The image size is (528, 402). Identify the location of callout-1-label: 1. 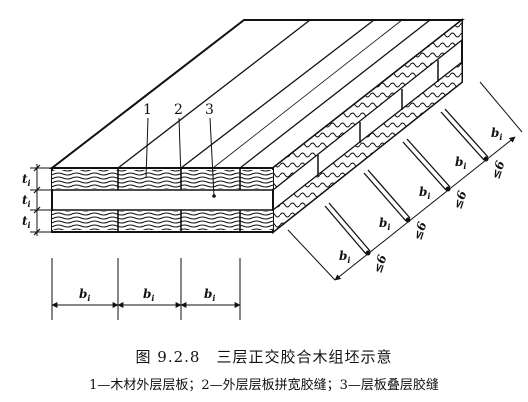
(147, 110).